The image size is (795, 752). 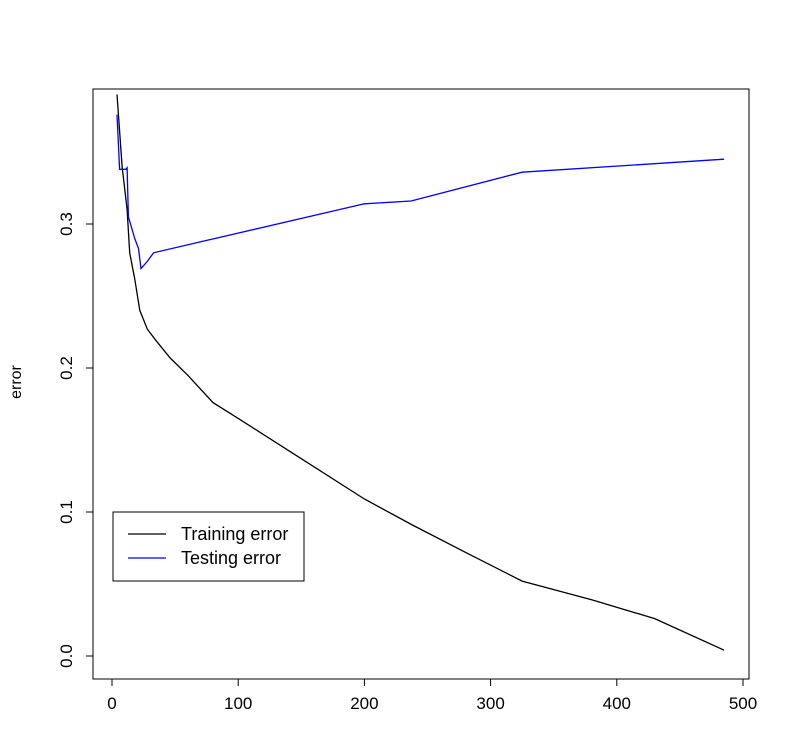 What do you see at coordinates (66, 512) in the screenshot?
I see `y-tick-label: 0.1` at bounding box center [66, 512].